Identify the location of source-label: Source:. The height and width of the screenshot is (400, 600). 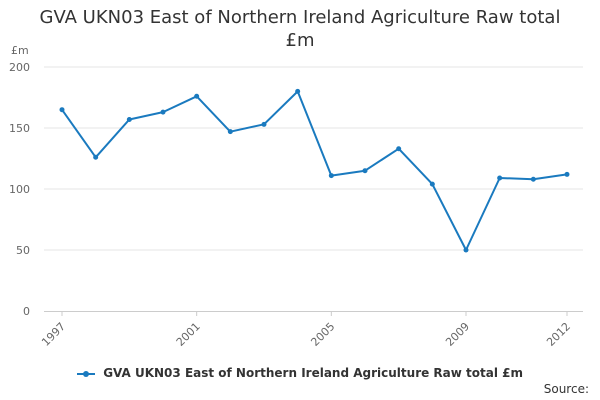
(566, 389).